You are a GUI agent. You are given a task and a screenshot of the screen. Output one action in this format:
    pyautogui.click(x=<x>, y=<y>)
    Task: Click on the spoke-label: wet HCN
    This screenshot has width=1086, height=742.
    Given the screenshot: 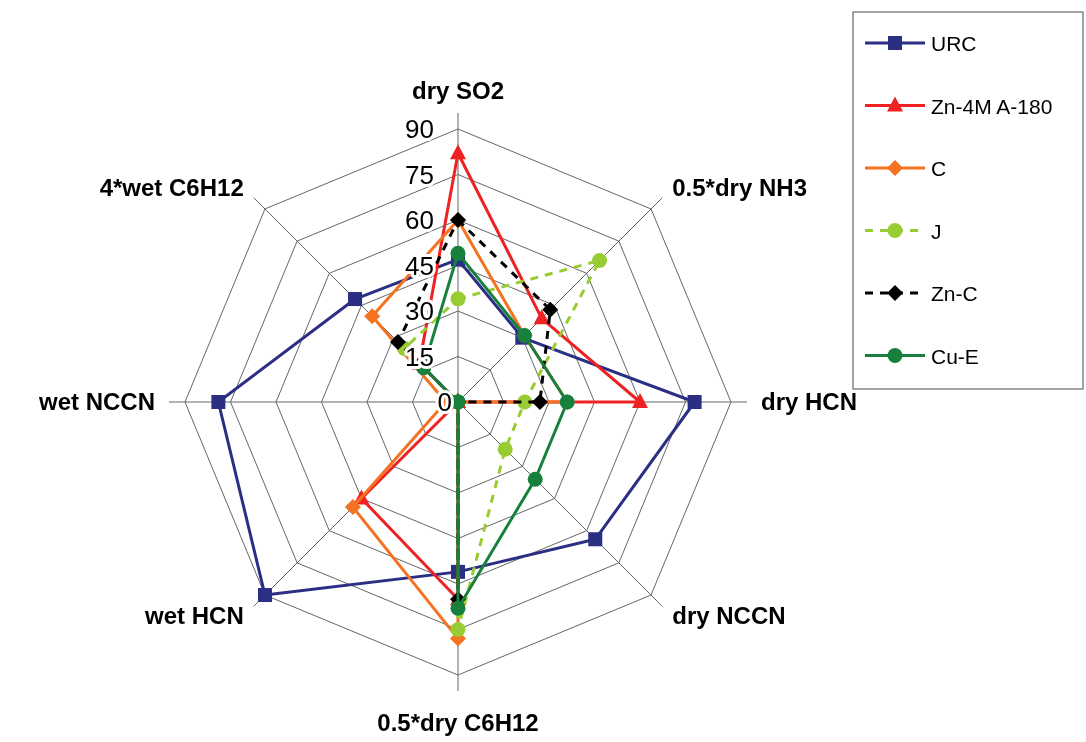 What is the action you would take?
    pyautogui.click(x=194, y=616)
    